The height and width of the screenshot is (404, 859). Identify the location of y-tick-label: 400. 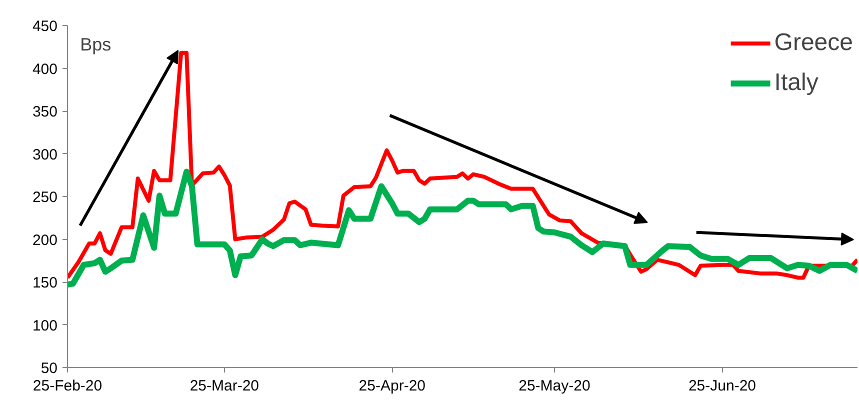
(45, 69).